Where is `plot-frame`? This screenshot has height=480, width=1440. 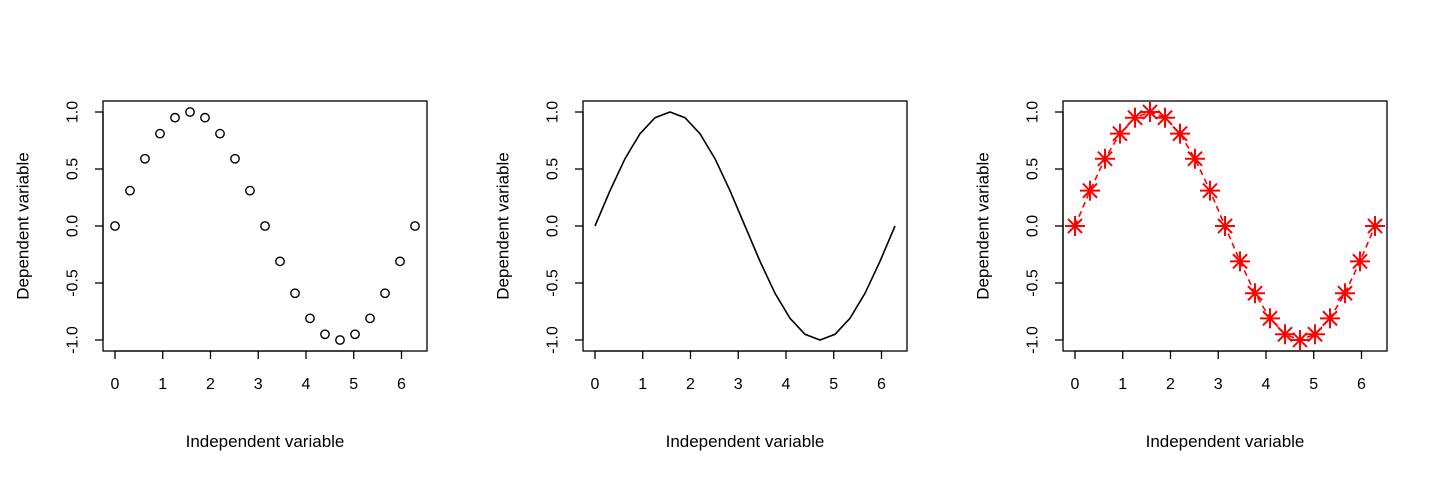 plot-frame is located at coordinates (265, 226).